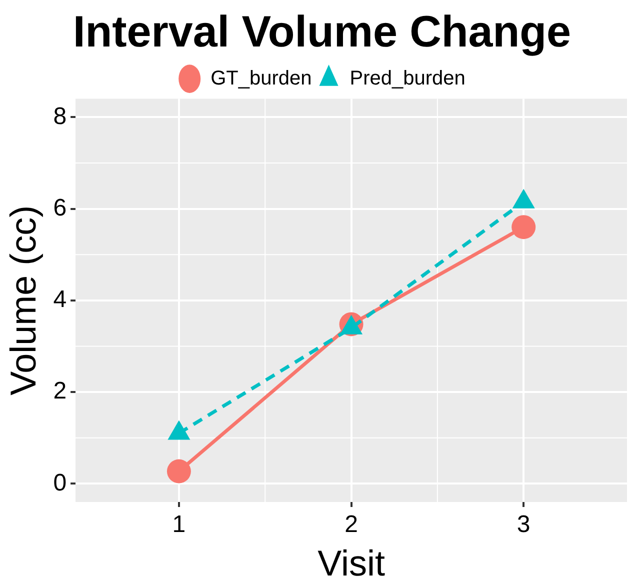  What do you see at coordinates (322, 32) in the screenshot?
I see `chart-title: Interval Volume Change` at bounding box center [322, 32].